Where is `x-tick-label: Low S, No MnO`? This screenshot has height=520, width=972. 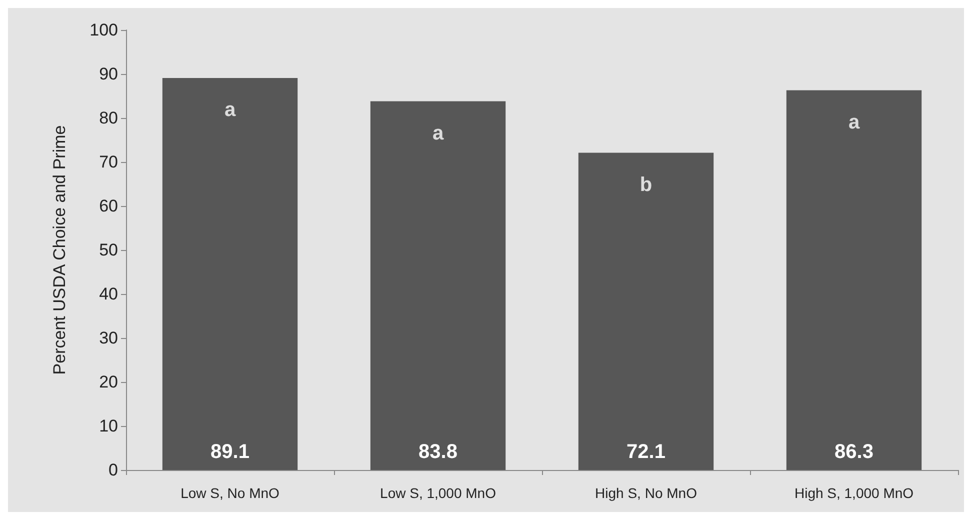
x-tick-label: Low S, No MnO is located at coordinates (230, 493).